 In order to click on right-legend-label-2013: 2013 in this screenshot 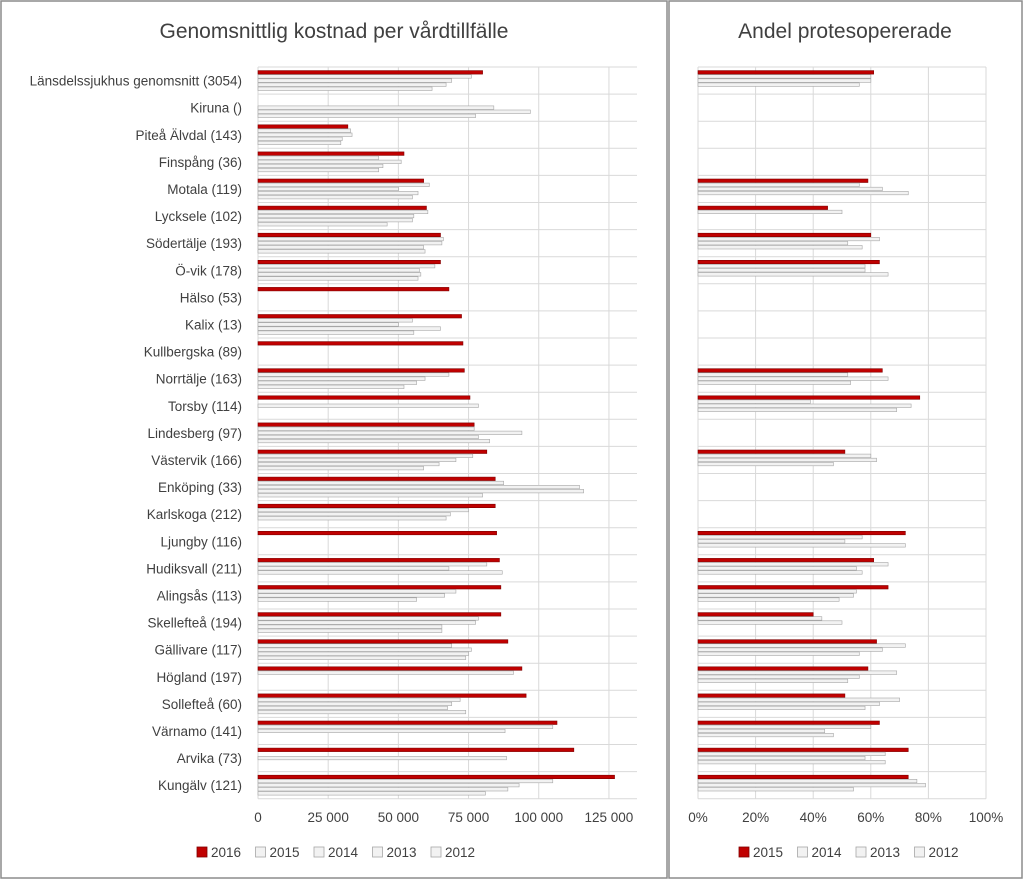, I will do `click(885, 852)`.